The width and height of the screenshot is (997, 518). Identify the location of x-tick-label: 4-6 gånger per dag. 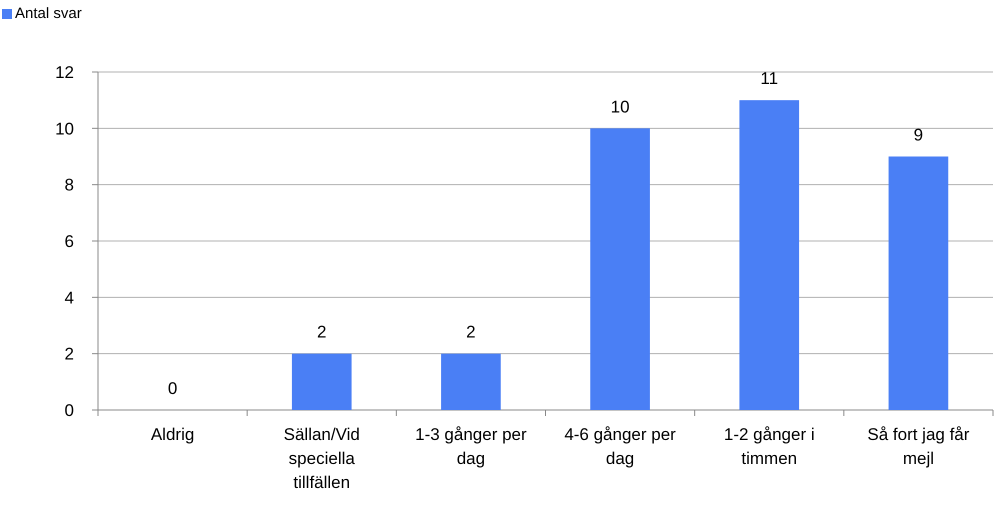
(620, 446).